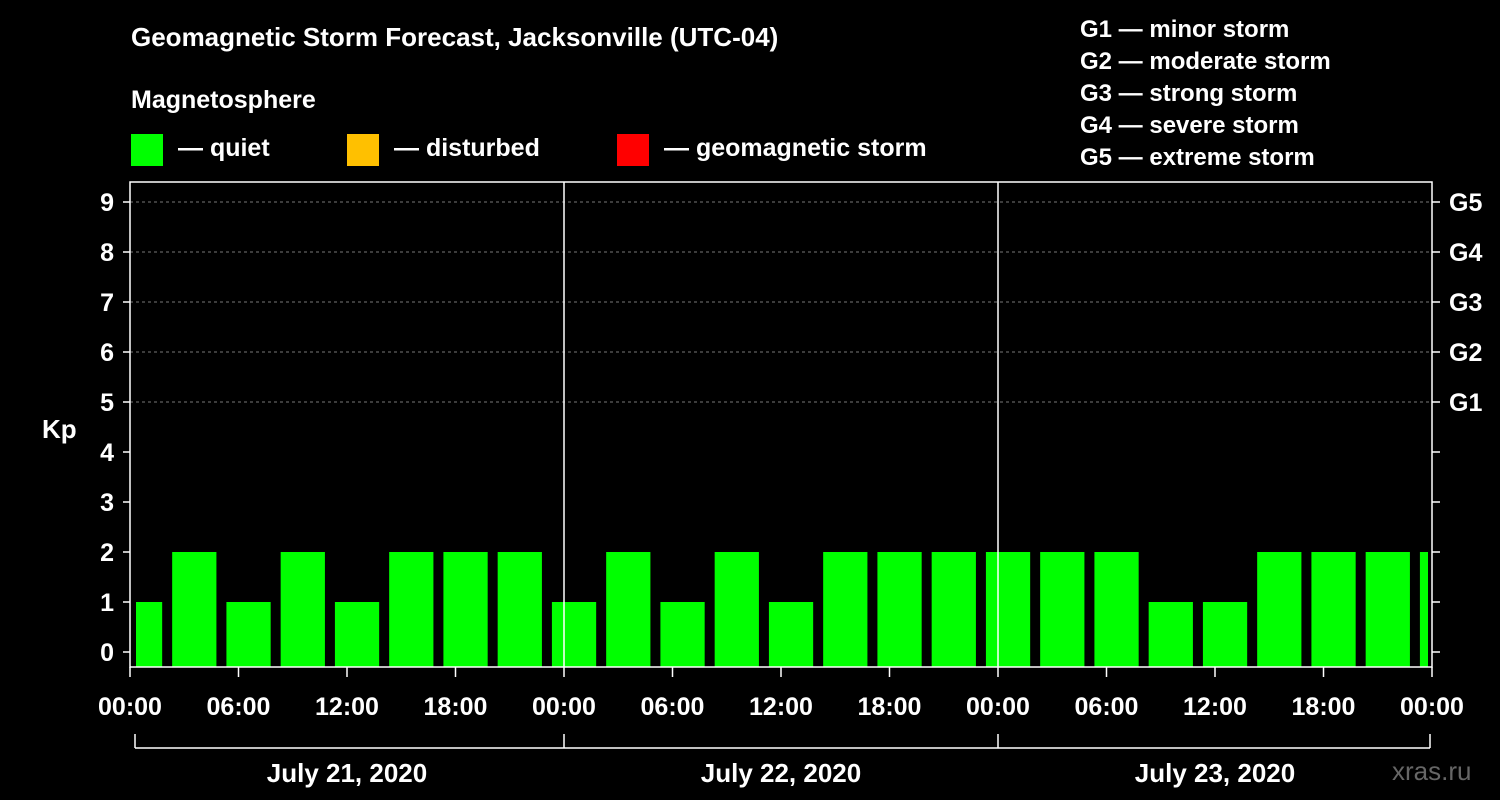  Describe the element at coordinates (1185, 29) in the screenshot. I see `g-scale-g1: G1 — minor storm` at that location.